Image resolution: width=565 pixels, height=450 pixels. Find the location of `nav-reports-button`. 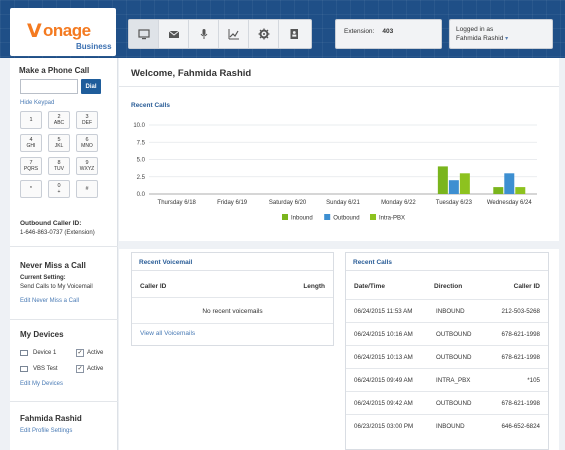

nav-reports-button is located at coordinates (234, 34).